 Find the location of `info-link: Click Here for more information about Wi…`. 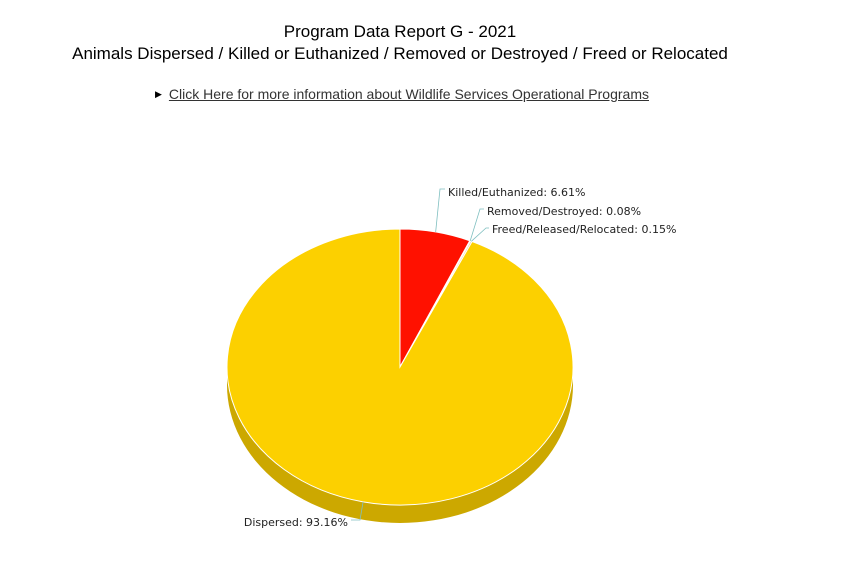

info-link: Click Here for more information about Wi… is located at coordinates (408, 94).